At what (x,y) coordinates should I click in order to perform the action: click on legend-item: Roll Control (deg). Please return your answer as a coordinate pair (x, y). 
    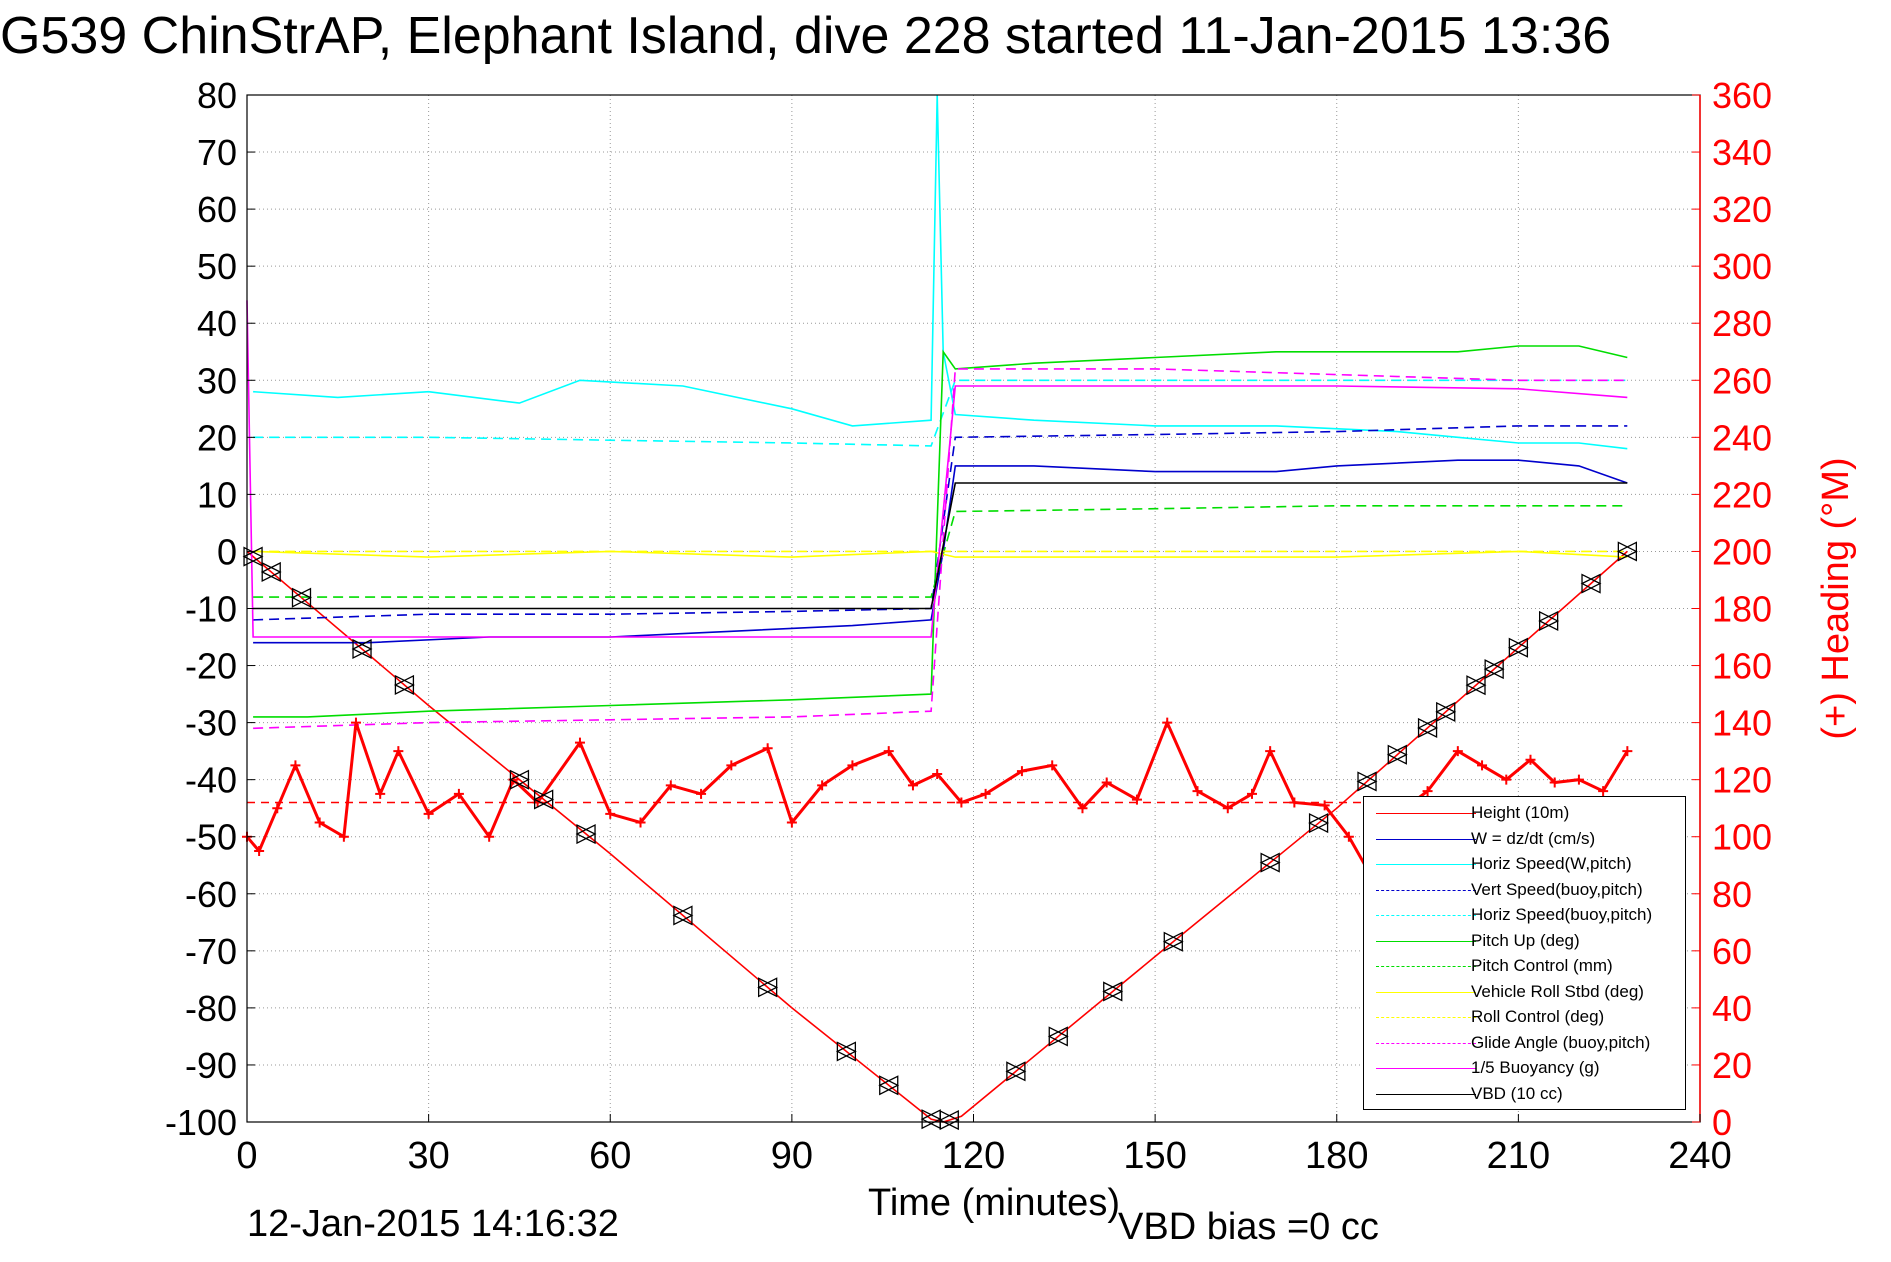
    Looking at the image, I should click on (1524, 1017).